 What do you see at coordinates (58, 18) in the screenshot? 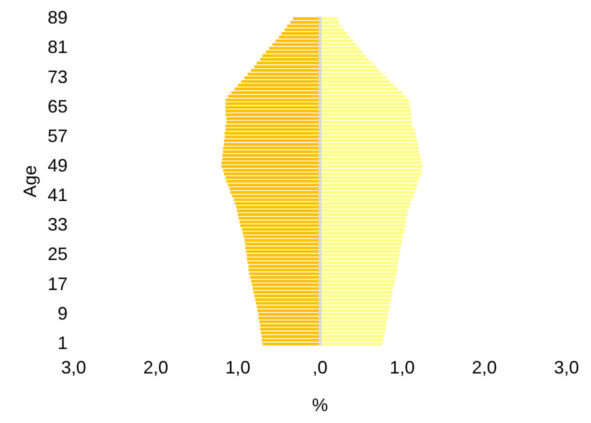
I see `y-tick-label: 89` at bounding box center [58, 18].